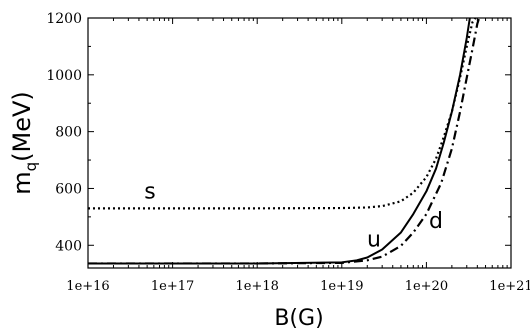 The image size is (530, 335). I want to click on y-axis-title: mq(MeV), so click(24, 143).